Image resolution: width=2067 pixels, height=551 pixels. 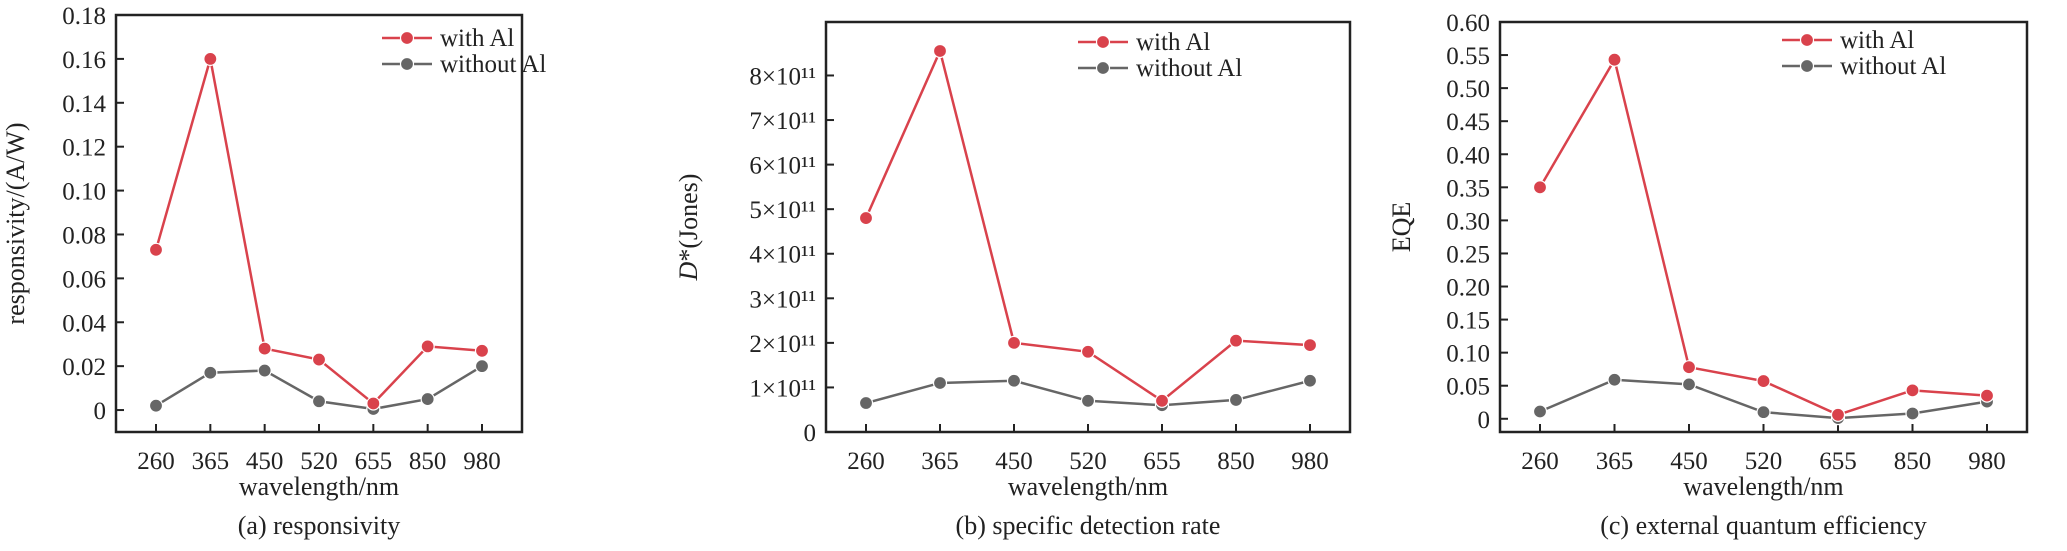 I want to click on y-tick-label: 0.02, so click(x=84, y=367).